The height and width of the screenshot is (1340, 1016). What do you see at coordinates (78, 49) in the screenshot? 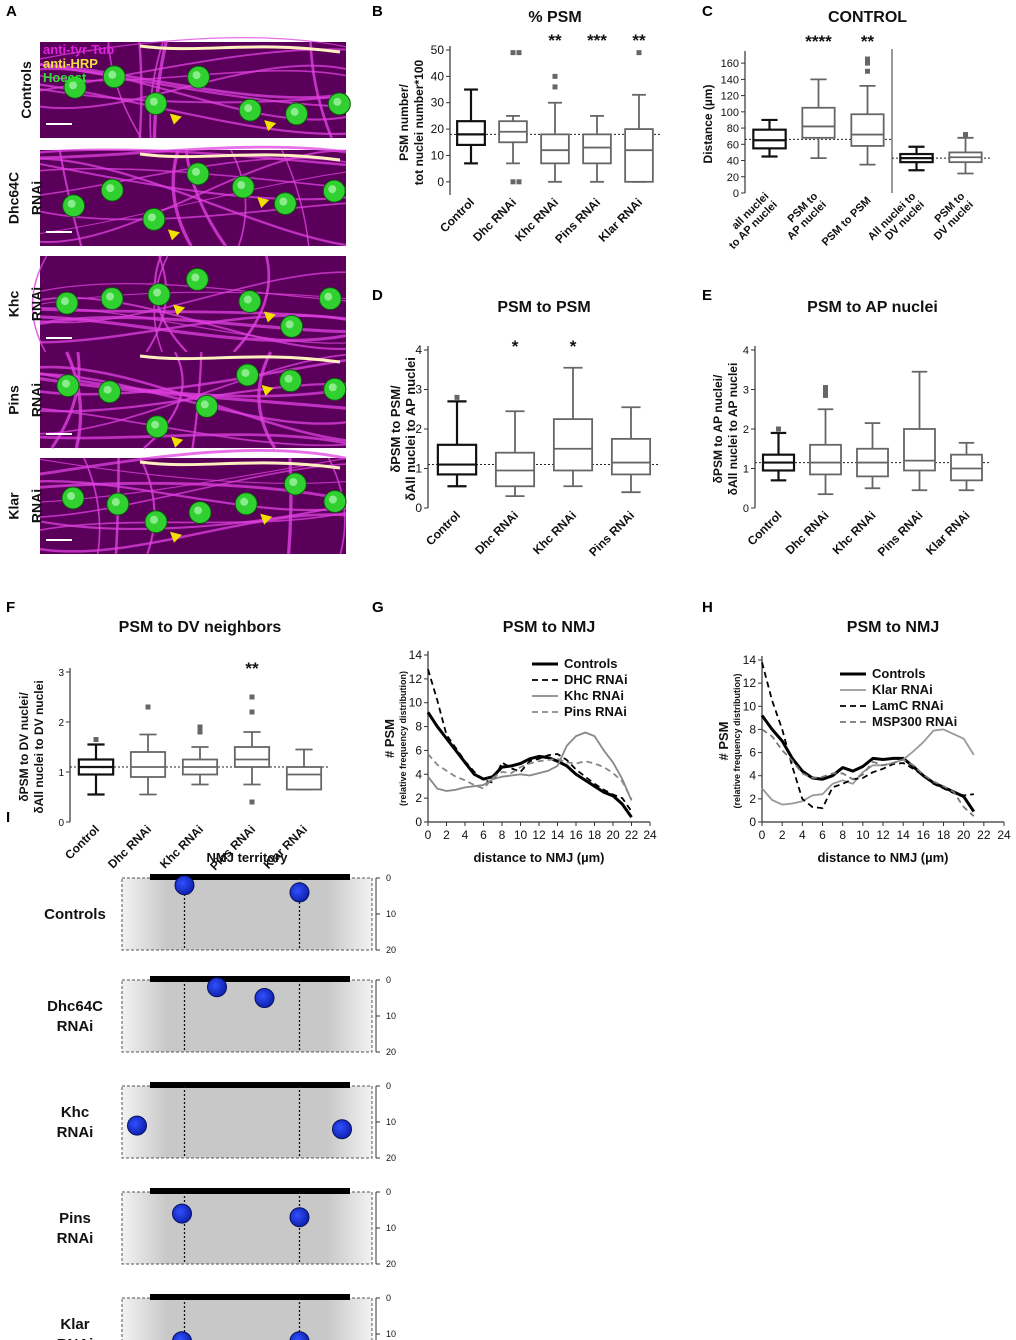
I see `stain-label-anti-tyr-tub: anti-tyr-Tub` at bounding box center [78, 49].